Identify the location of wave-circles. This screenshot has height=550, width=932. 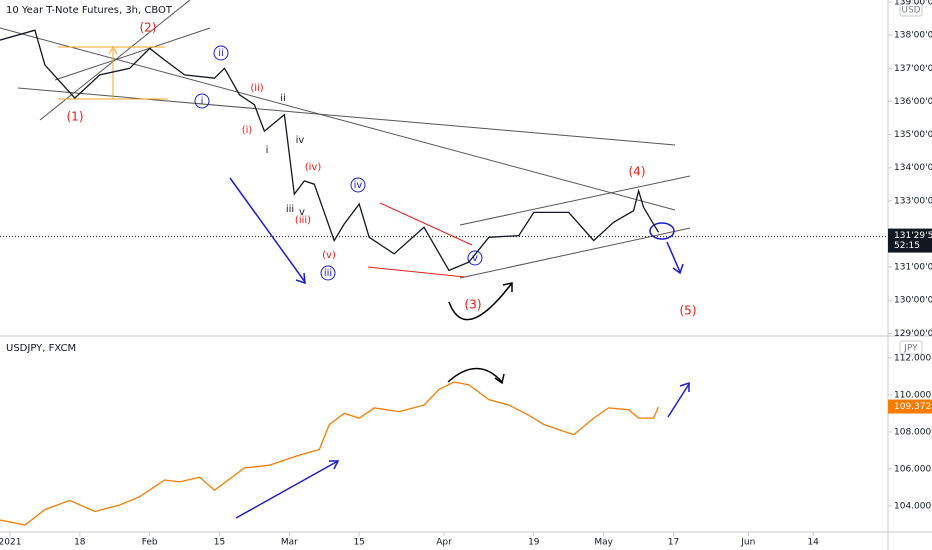
(338, 163).